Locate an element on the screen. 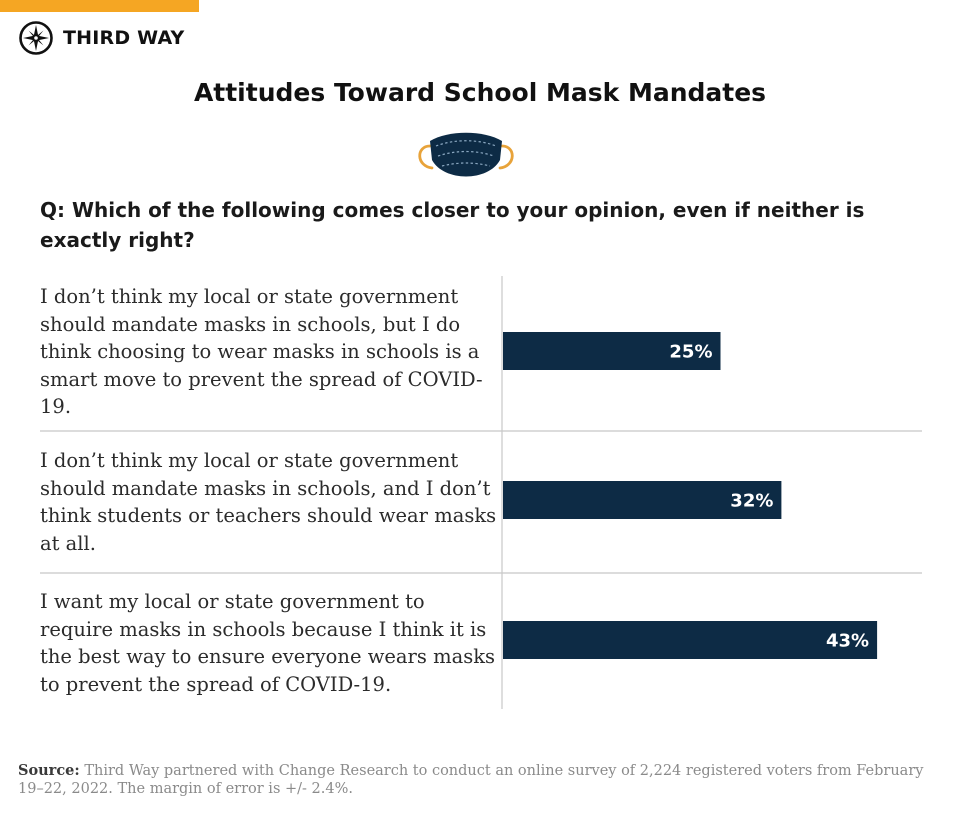 The width and height of the screenshot is (960, 821). bar-value-label: 43% is located at coordinates (847, 641).